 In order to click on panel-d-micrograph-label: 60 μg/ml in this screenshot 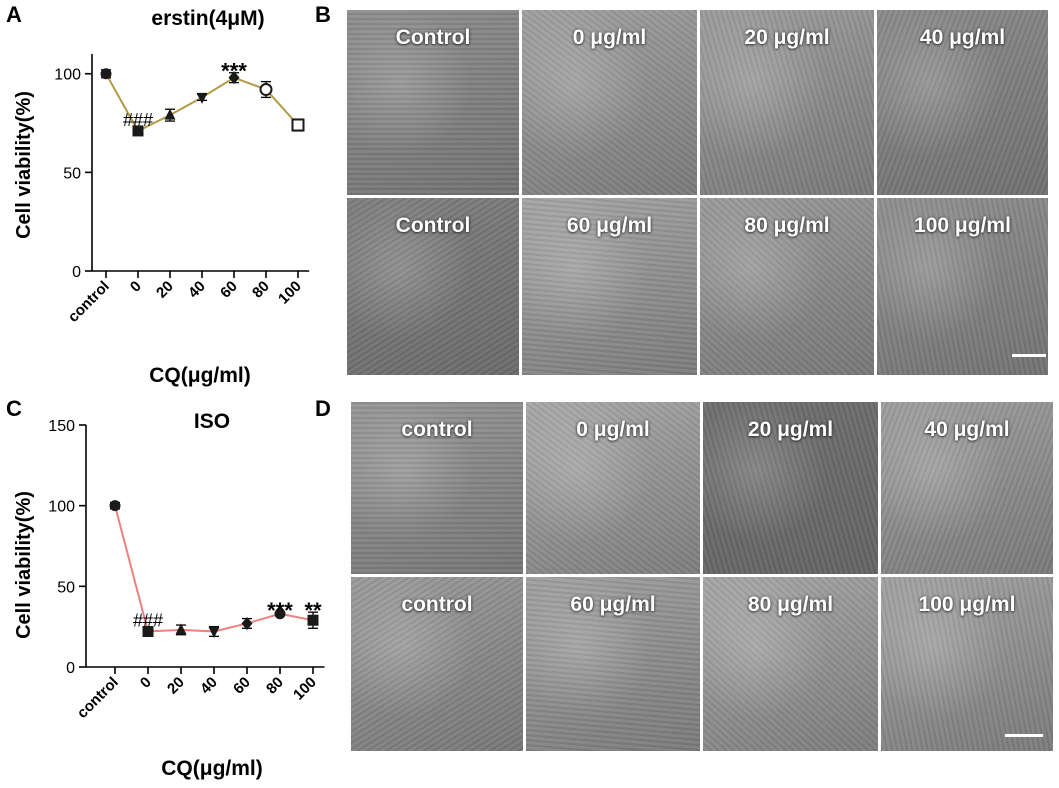, I will do `click(613, 604)`.